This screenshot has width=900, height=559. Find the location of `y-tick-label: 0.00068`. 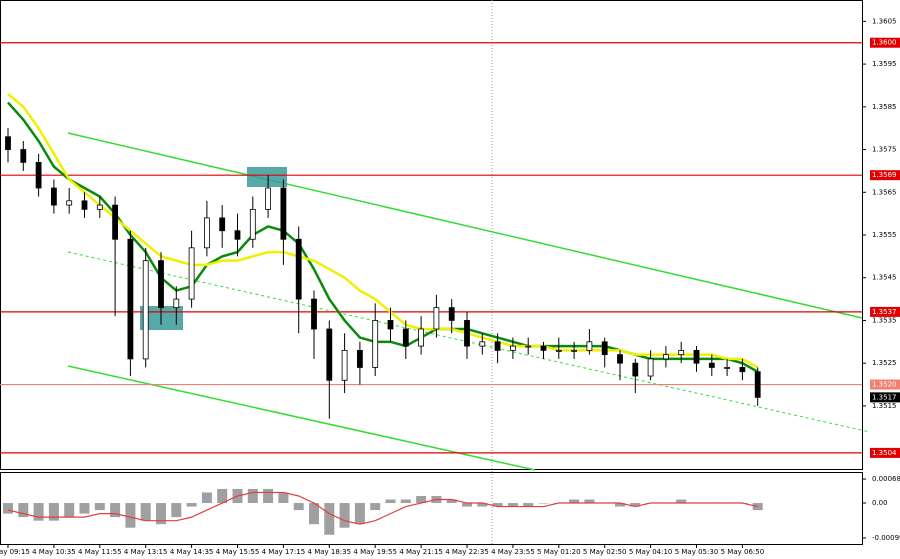

y-tick-label: 0.00068 is located at coordinates (886, 479).